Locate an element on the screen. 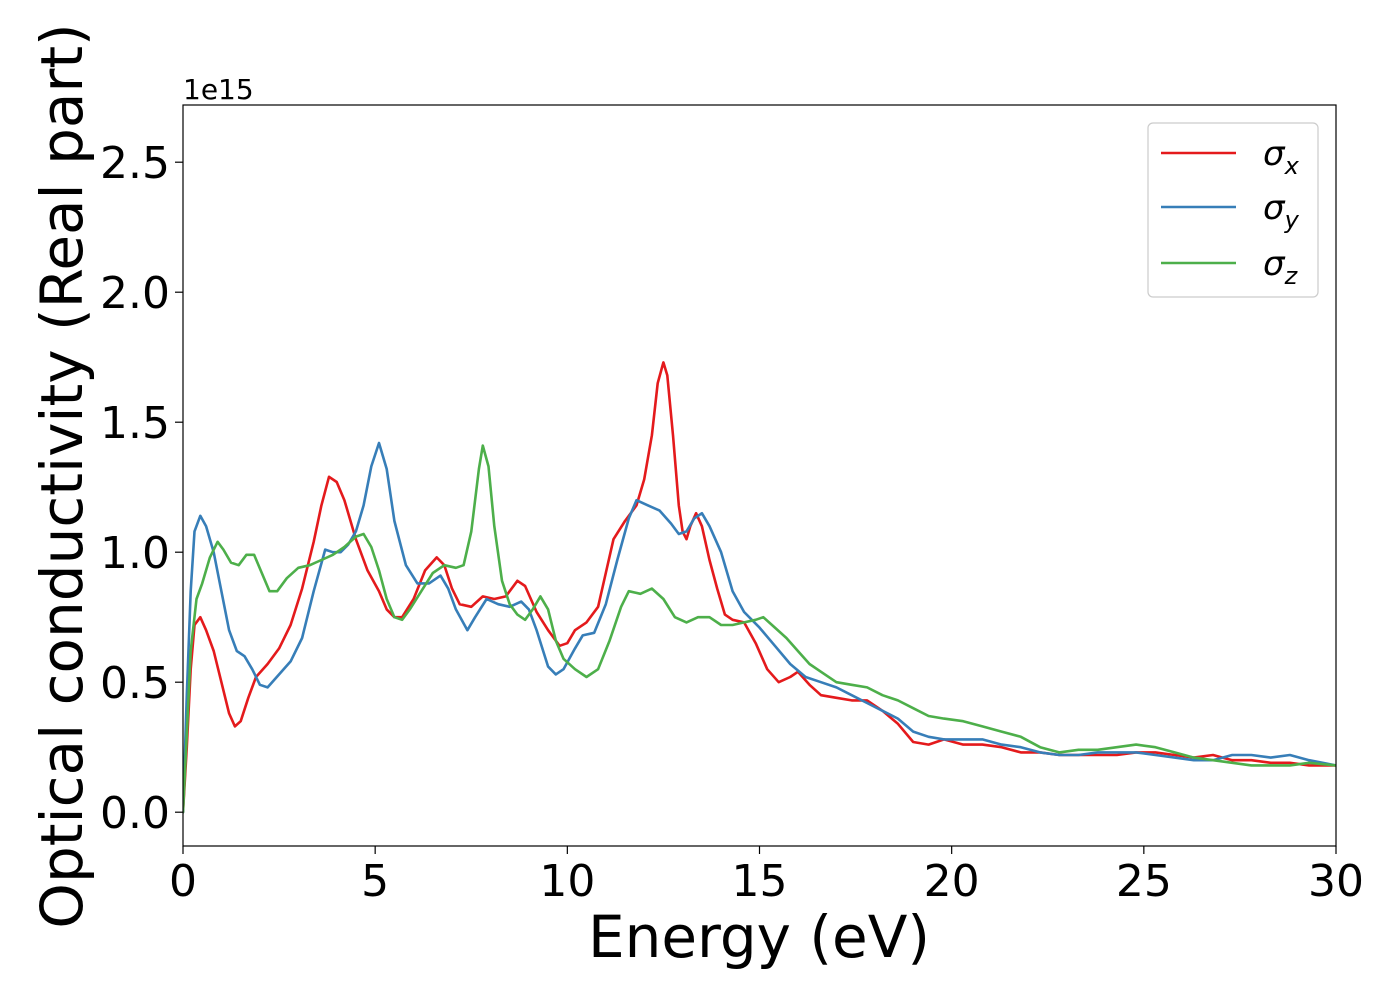  legend-box is located at coordinates (1233, 210).